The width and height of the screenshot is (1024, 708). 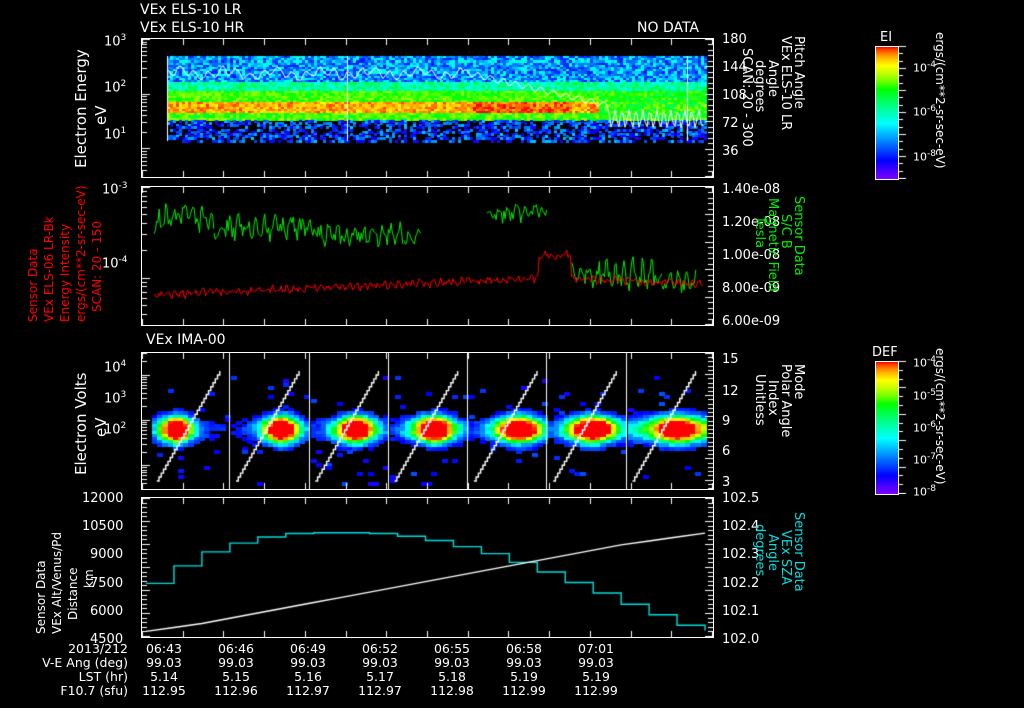 What do you see at coordinates (924, 427) in the screenshot?
I see `colorbar2-tick-3: 10⁻⁶` at bounding box center [924, 427].